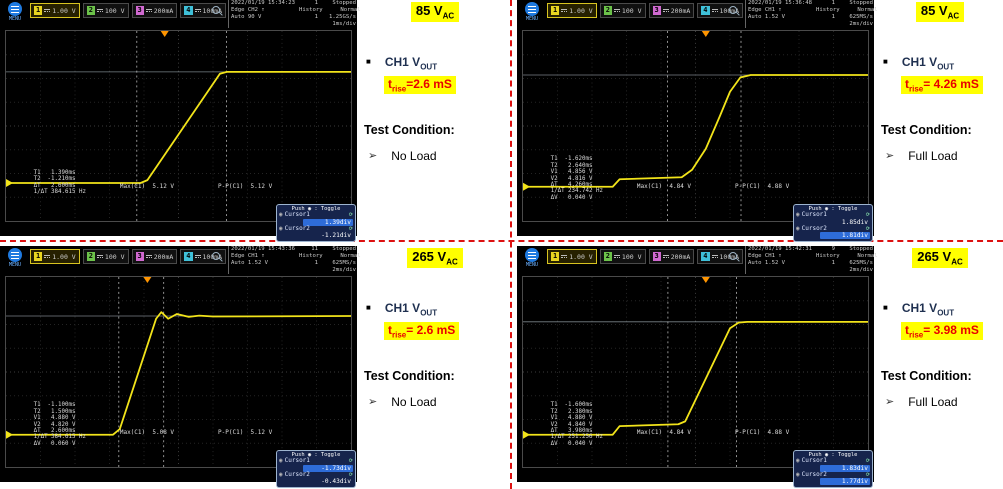  Describe the element at coordinates (316, 17) in the screenshot. I see `history-count: 1` at that location.